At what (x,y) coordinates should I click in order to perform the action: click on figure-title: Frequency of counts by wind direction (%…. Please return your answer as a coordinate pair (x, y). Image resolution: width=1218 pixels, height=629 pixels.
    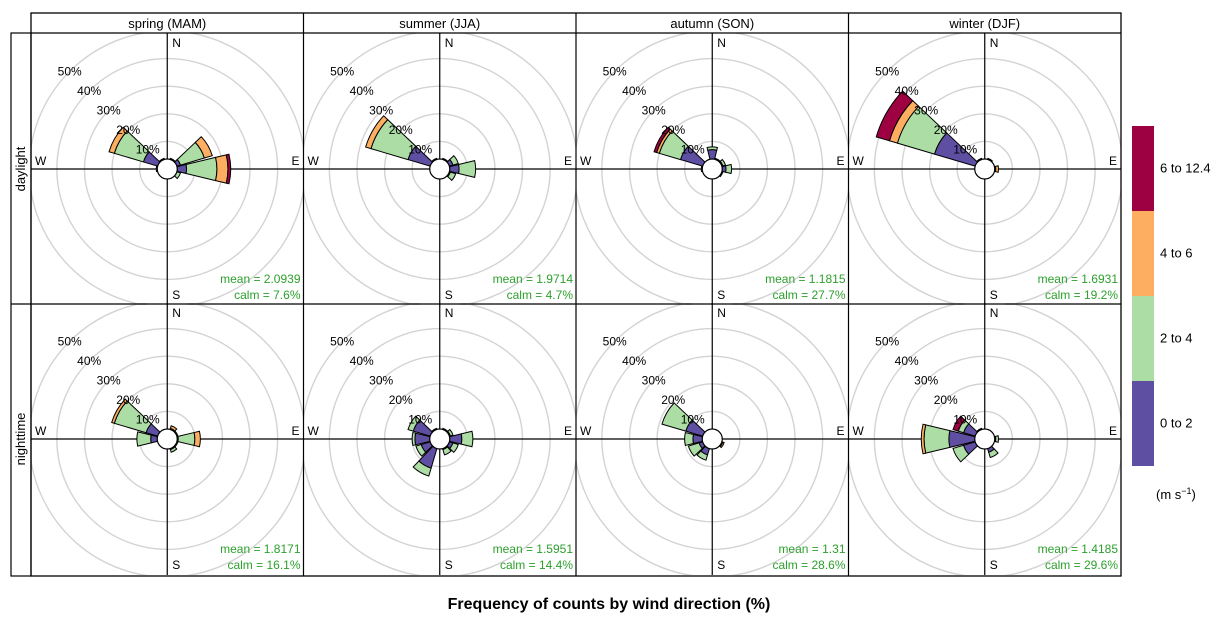
    Looking at the image, I should click on (609, 604).